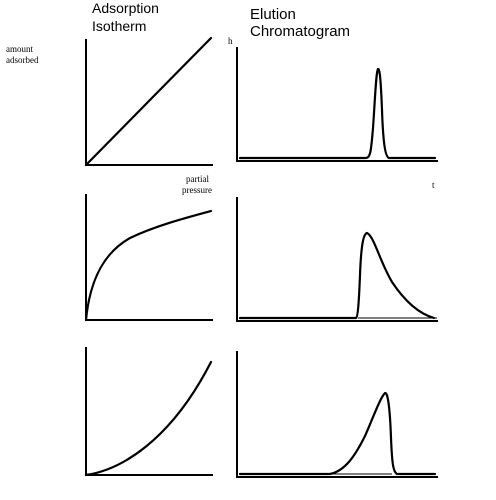  Describe the element at coordinates (22, 60) in the screenshot. I see `isotherm-y-label-line2: adsorbed` at that location.